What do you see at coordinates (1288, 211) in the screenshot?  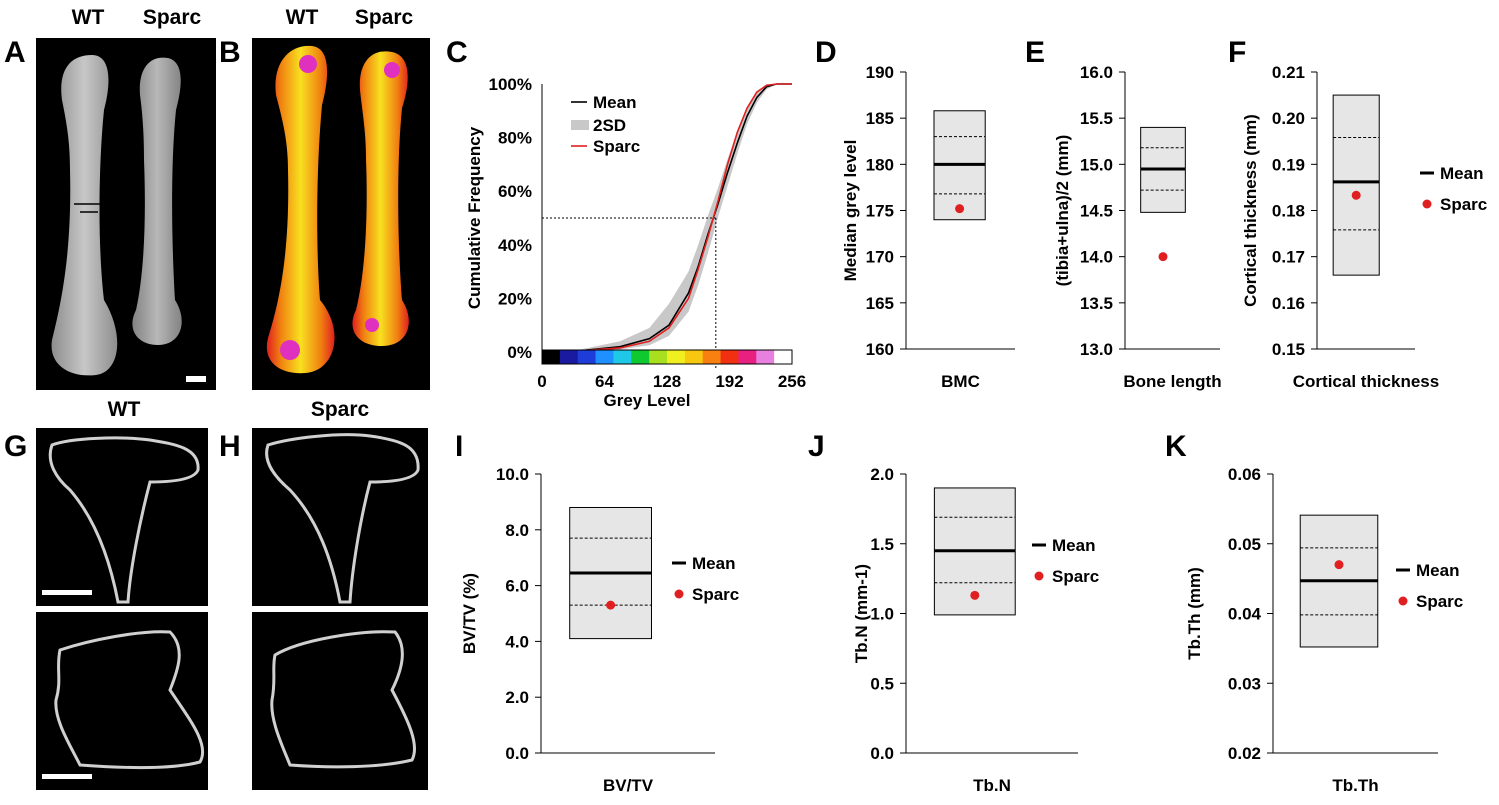 I see `chart-f-y-tick: 0.18` at bounding box center [1288, 211].